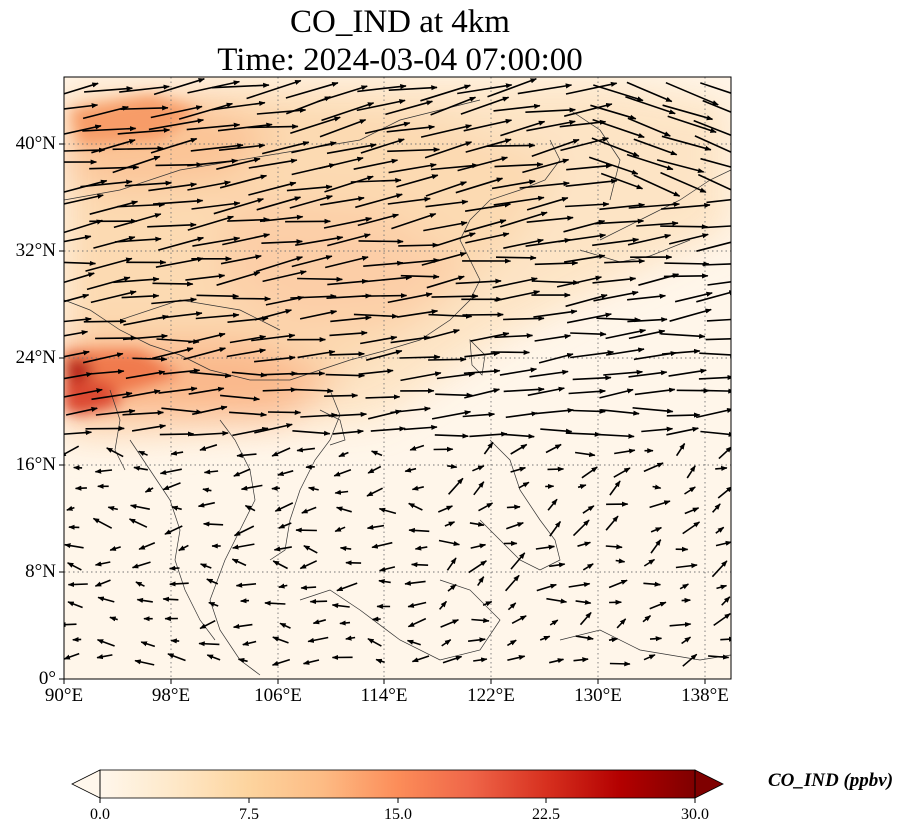 Image resolution: width=915 pixels, height=836 pixels. What do you see at coordinates (35, 143) in the screenshot?
I see `lat-tick-label: 40°N` at bounding box center [35, 143].